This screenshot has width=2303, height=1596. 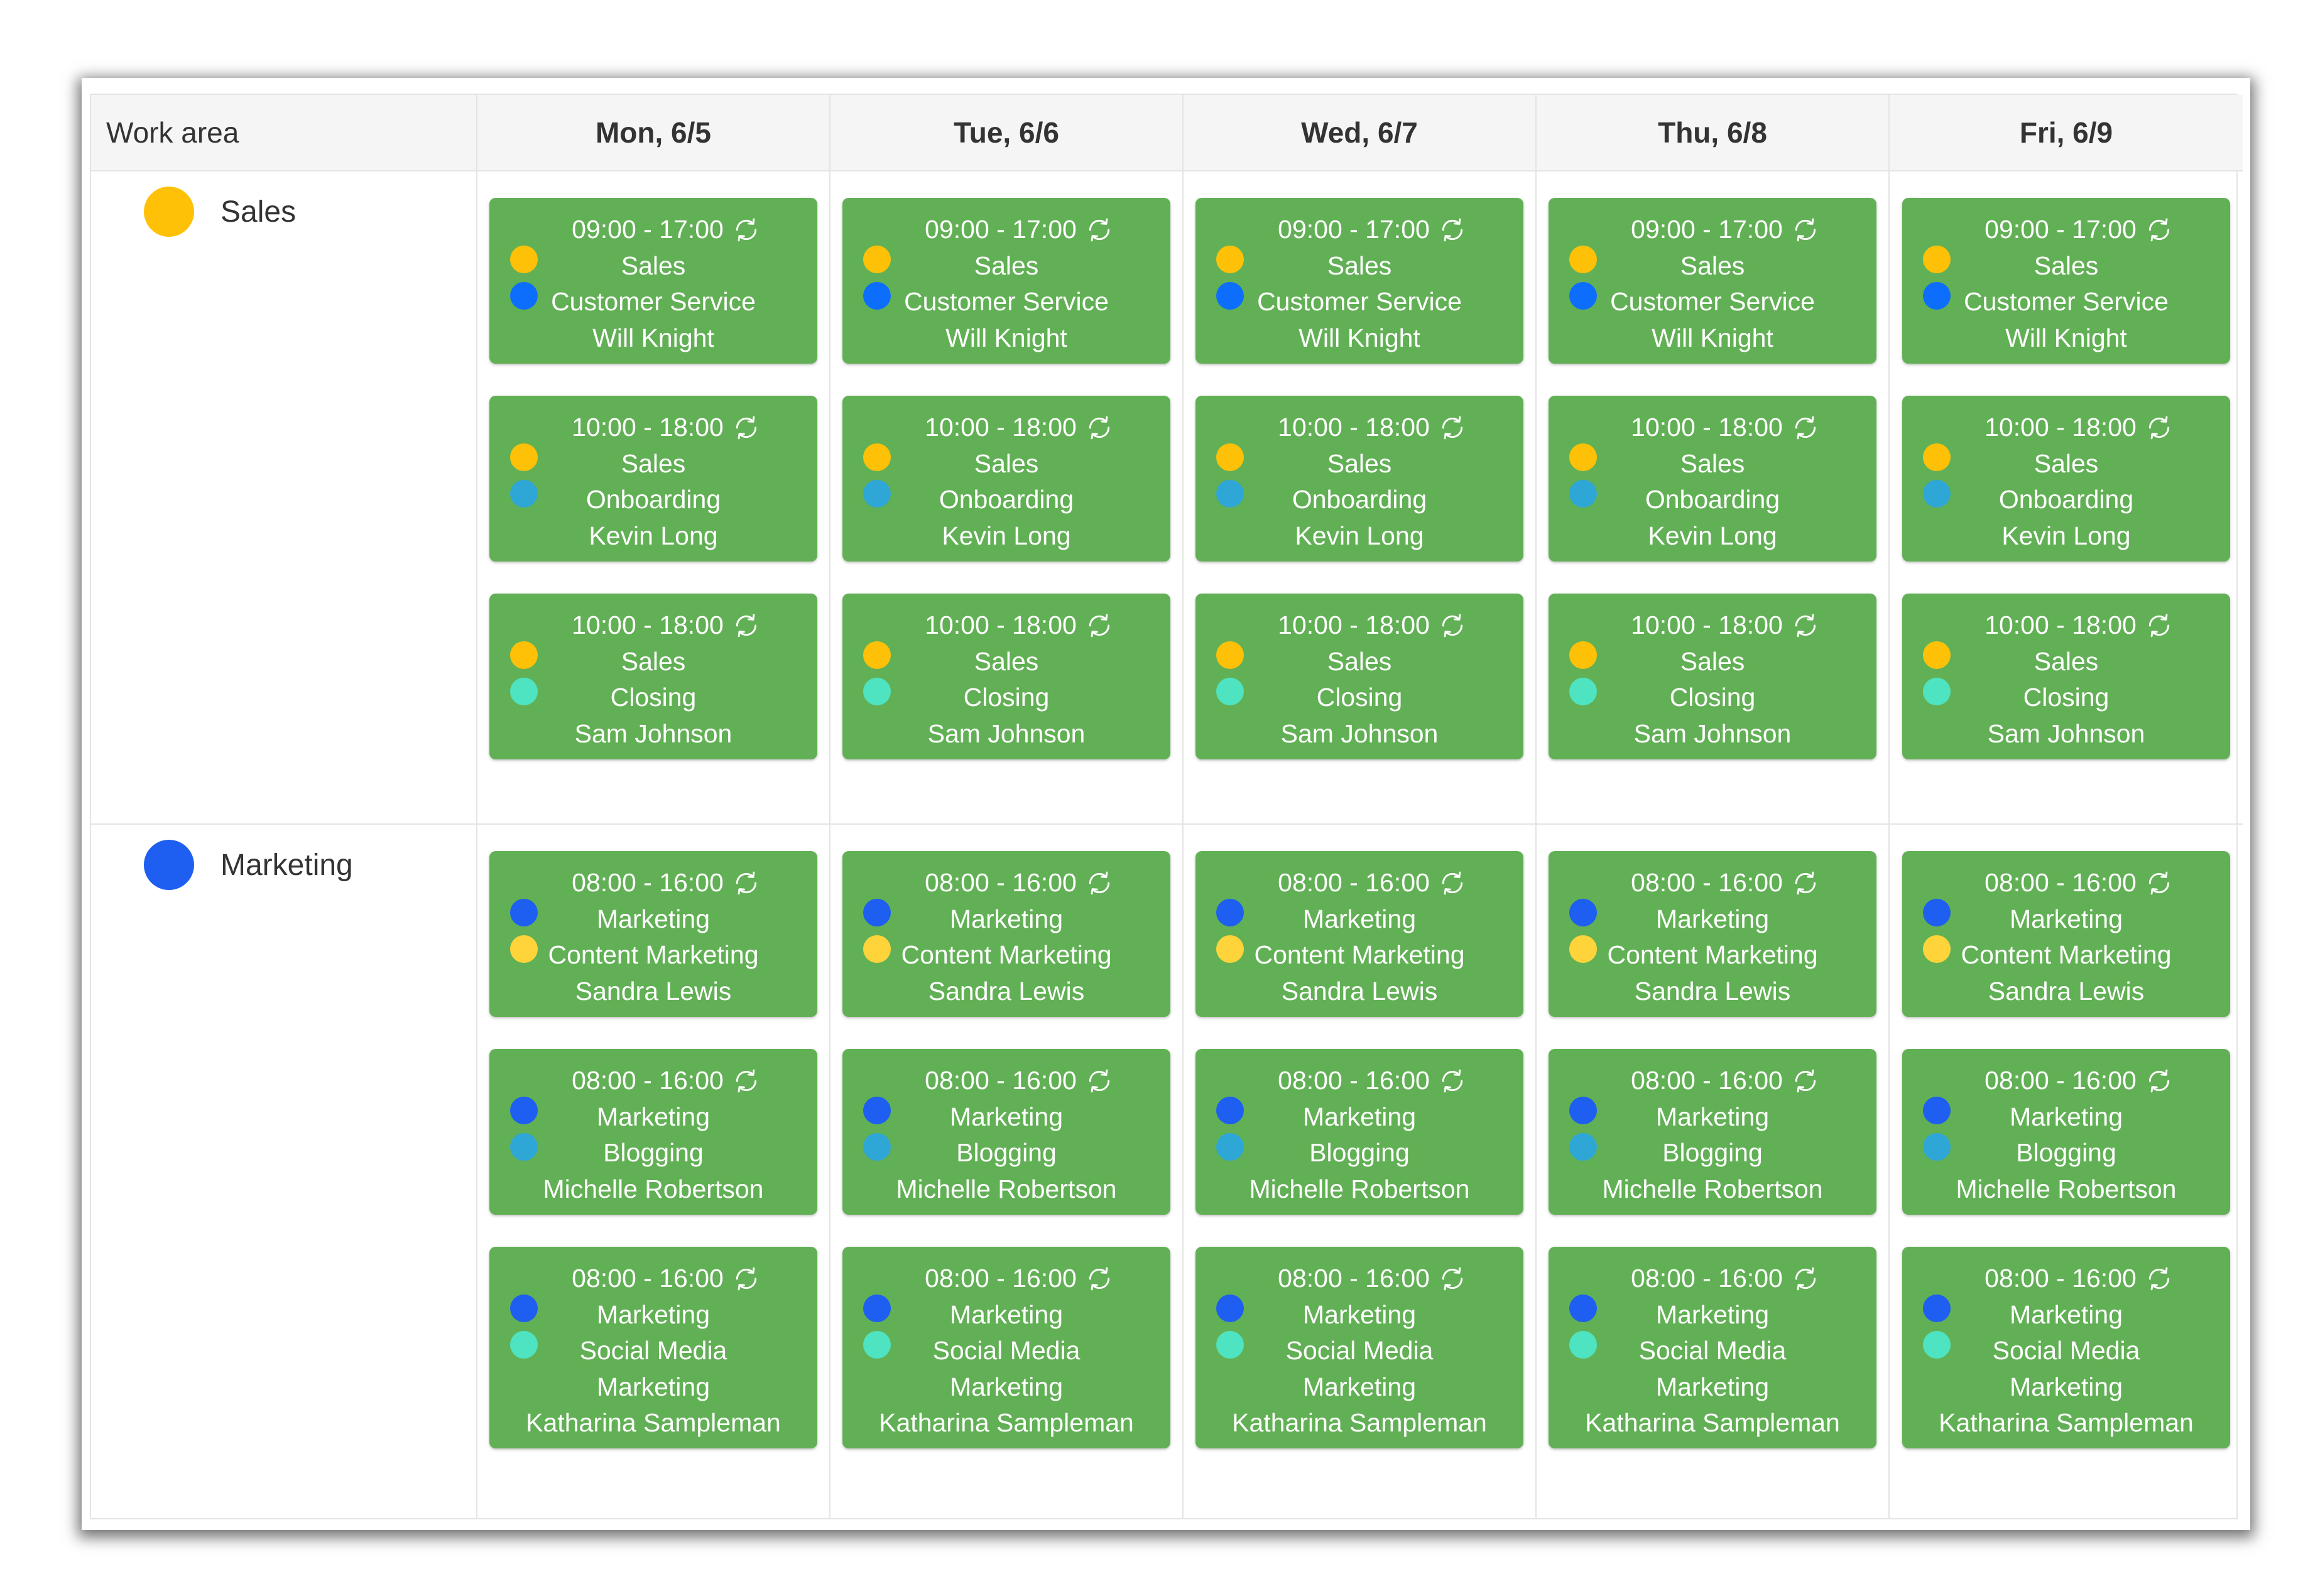 I want to click on work-area-header: Work area, so click(x=284, y=133).